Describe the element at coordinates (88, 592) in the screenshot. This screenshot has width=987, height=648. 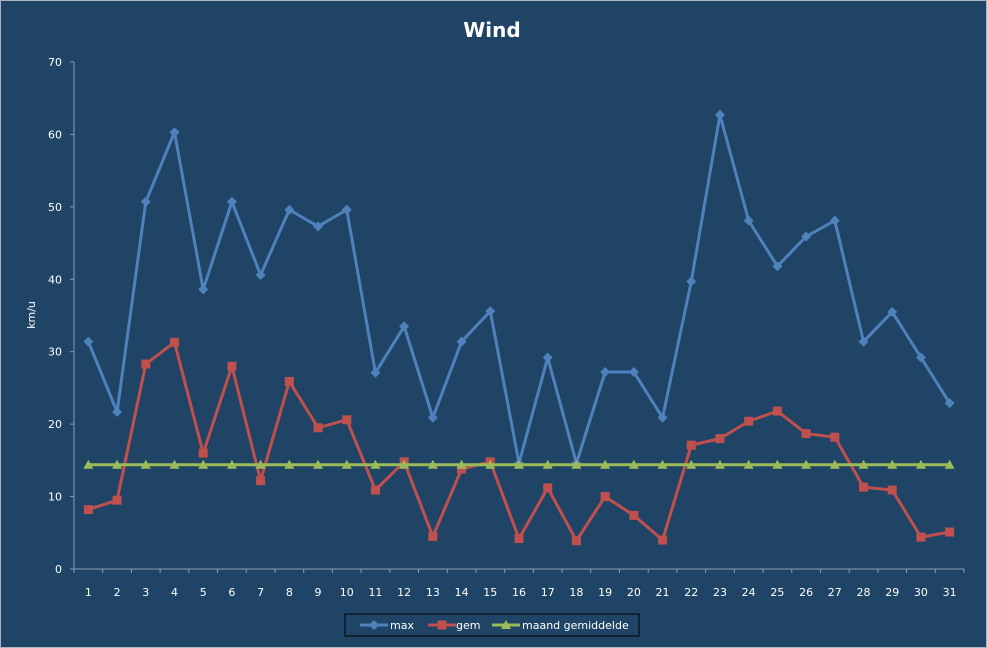
I see `x-tick-label: 1` at that location.